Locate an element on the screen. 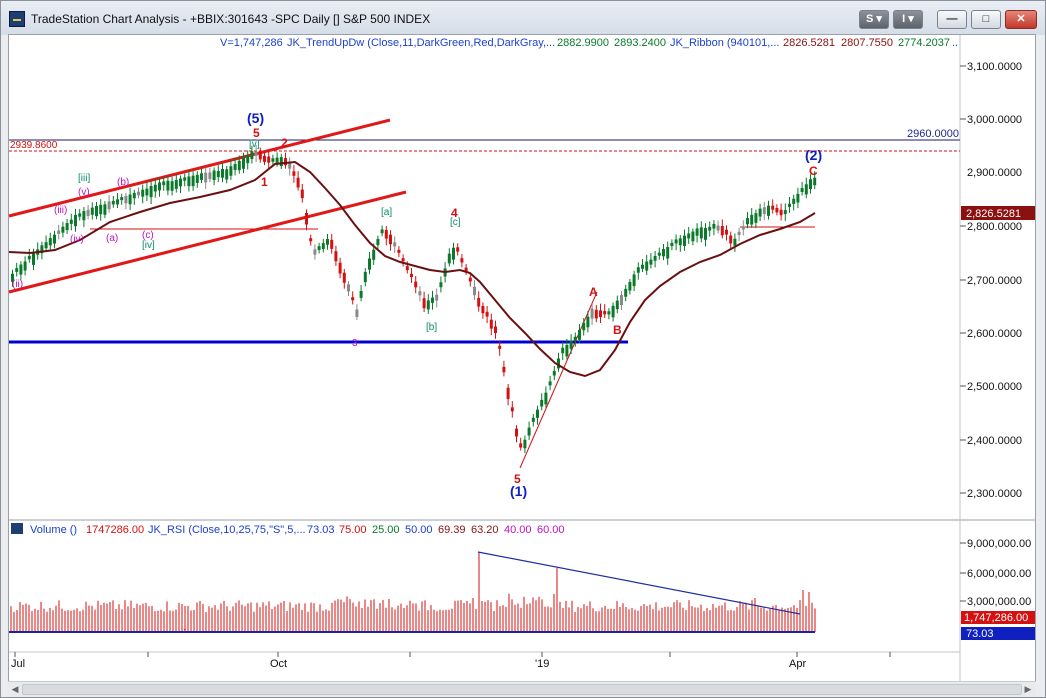 This screenshot has width=1046, height=698. wave-label-b-bracket: [b] is located at coordinates (431, 327).